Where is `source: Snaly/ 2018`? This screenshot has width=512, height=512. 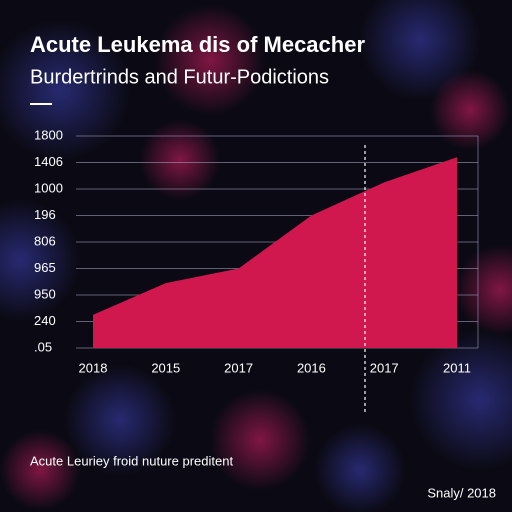 source: Snaly/ 2018 is located at coordinates (461, 492).